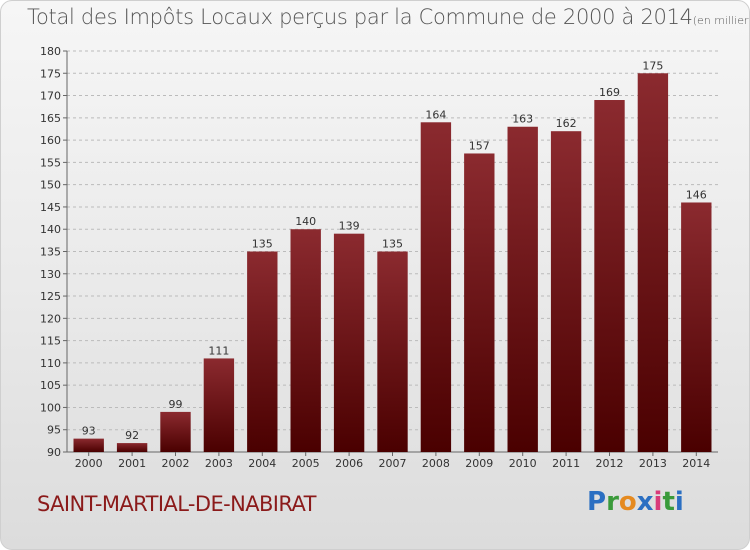  What do you see at coordinates (349, 226) in the screenshot?
I see `bar-value-label: 139` at bounding box center [349, 226].